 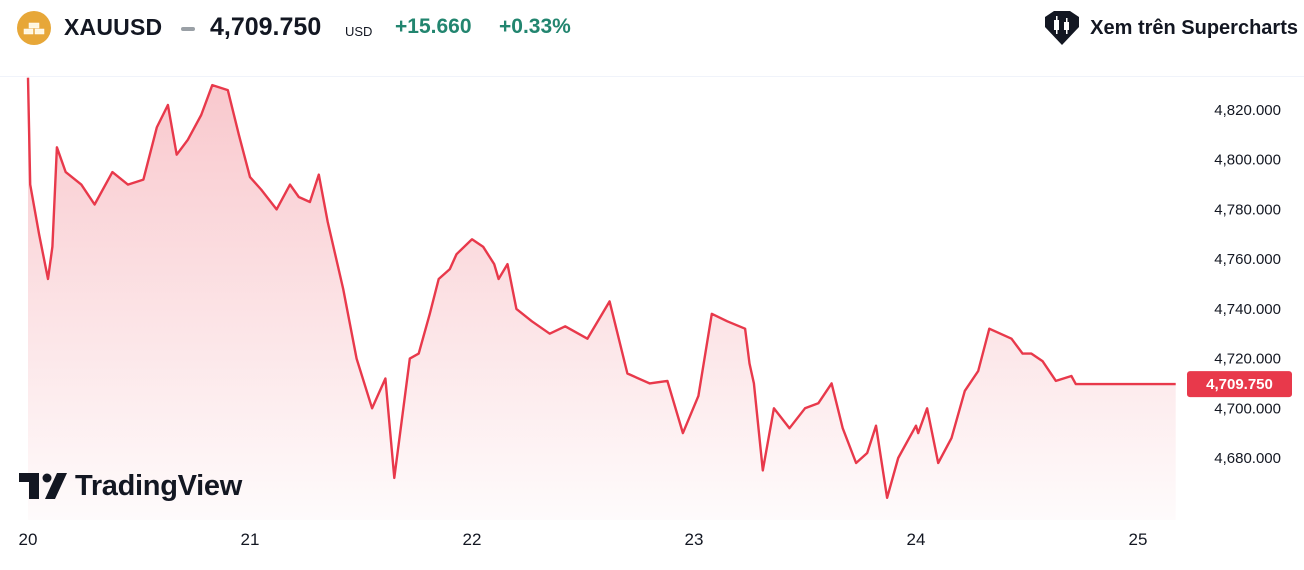 What do you see at coordinates (694, 539) in the screenshot?
I see `x-tick-label: 23` at bounding box center [694, 539].